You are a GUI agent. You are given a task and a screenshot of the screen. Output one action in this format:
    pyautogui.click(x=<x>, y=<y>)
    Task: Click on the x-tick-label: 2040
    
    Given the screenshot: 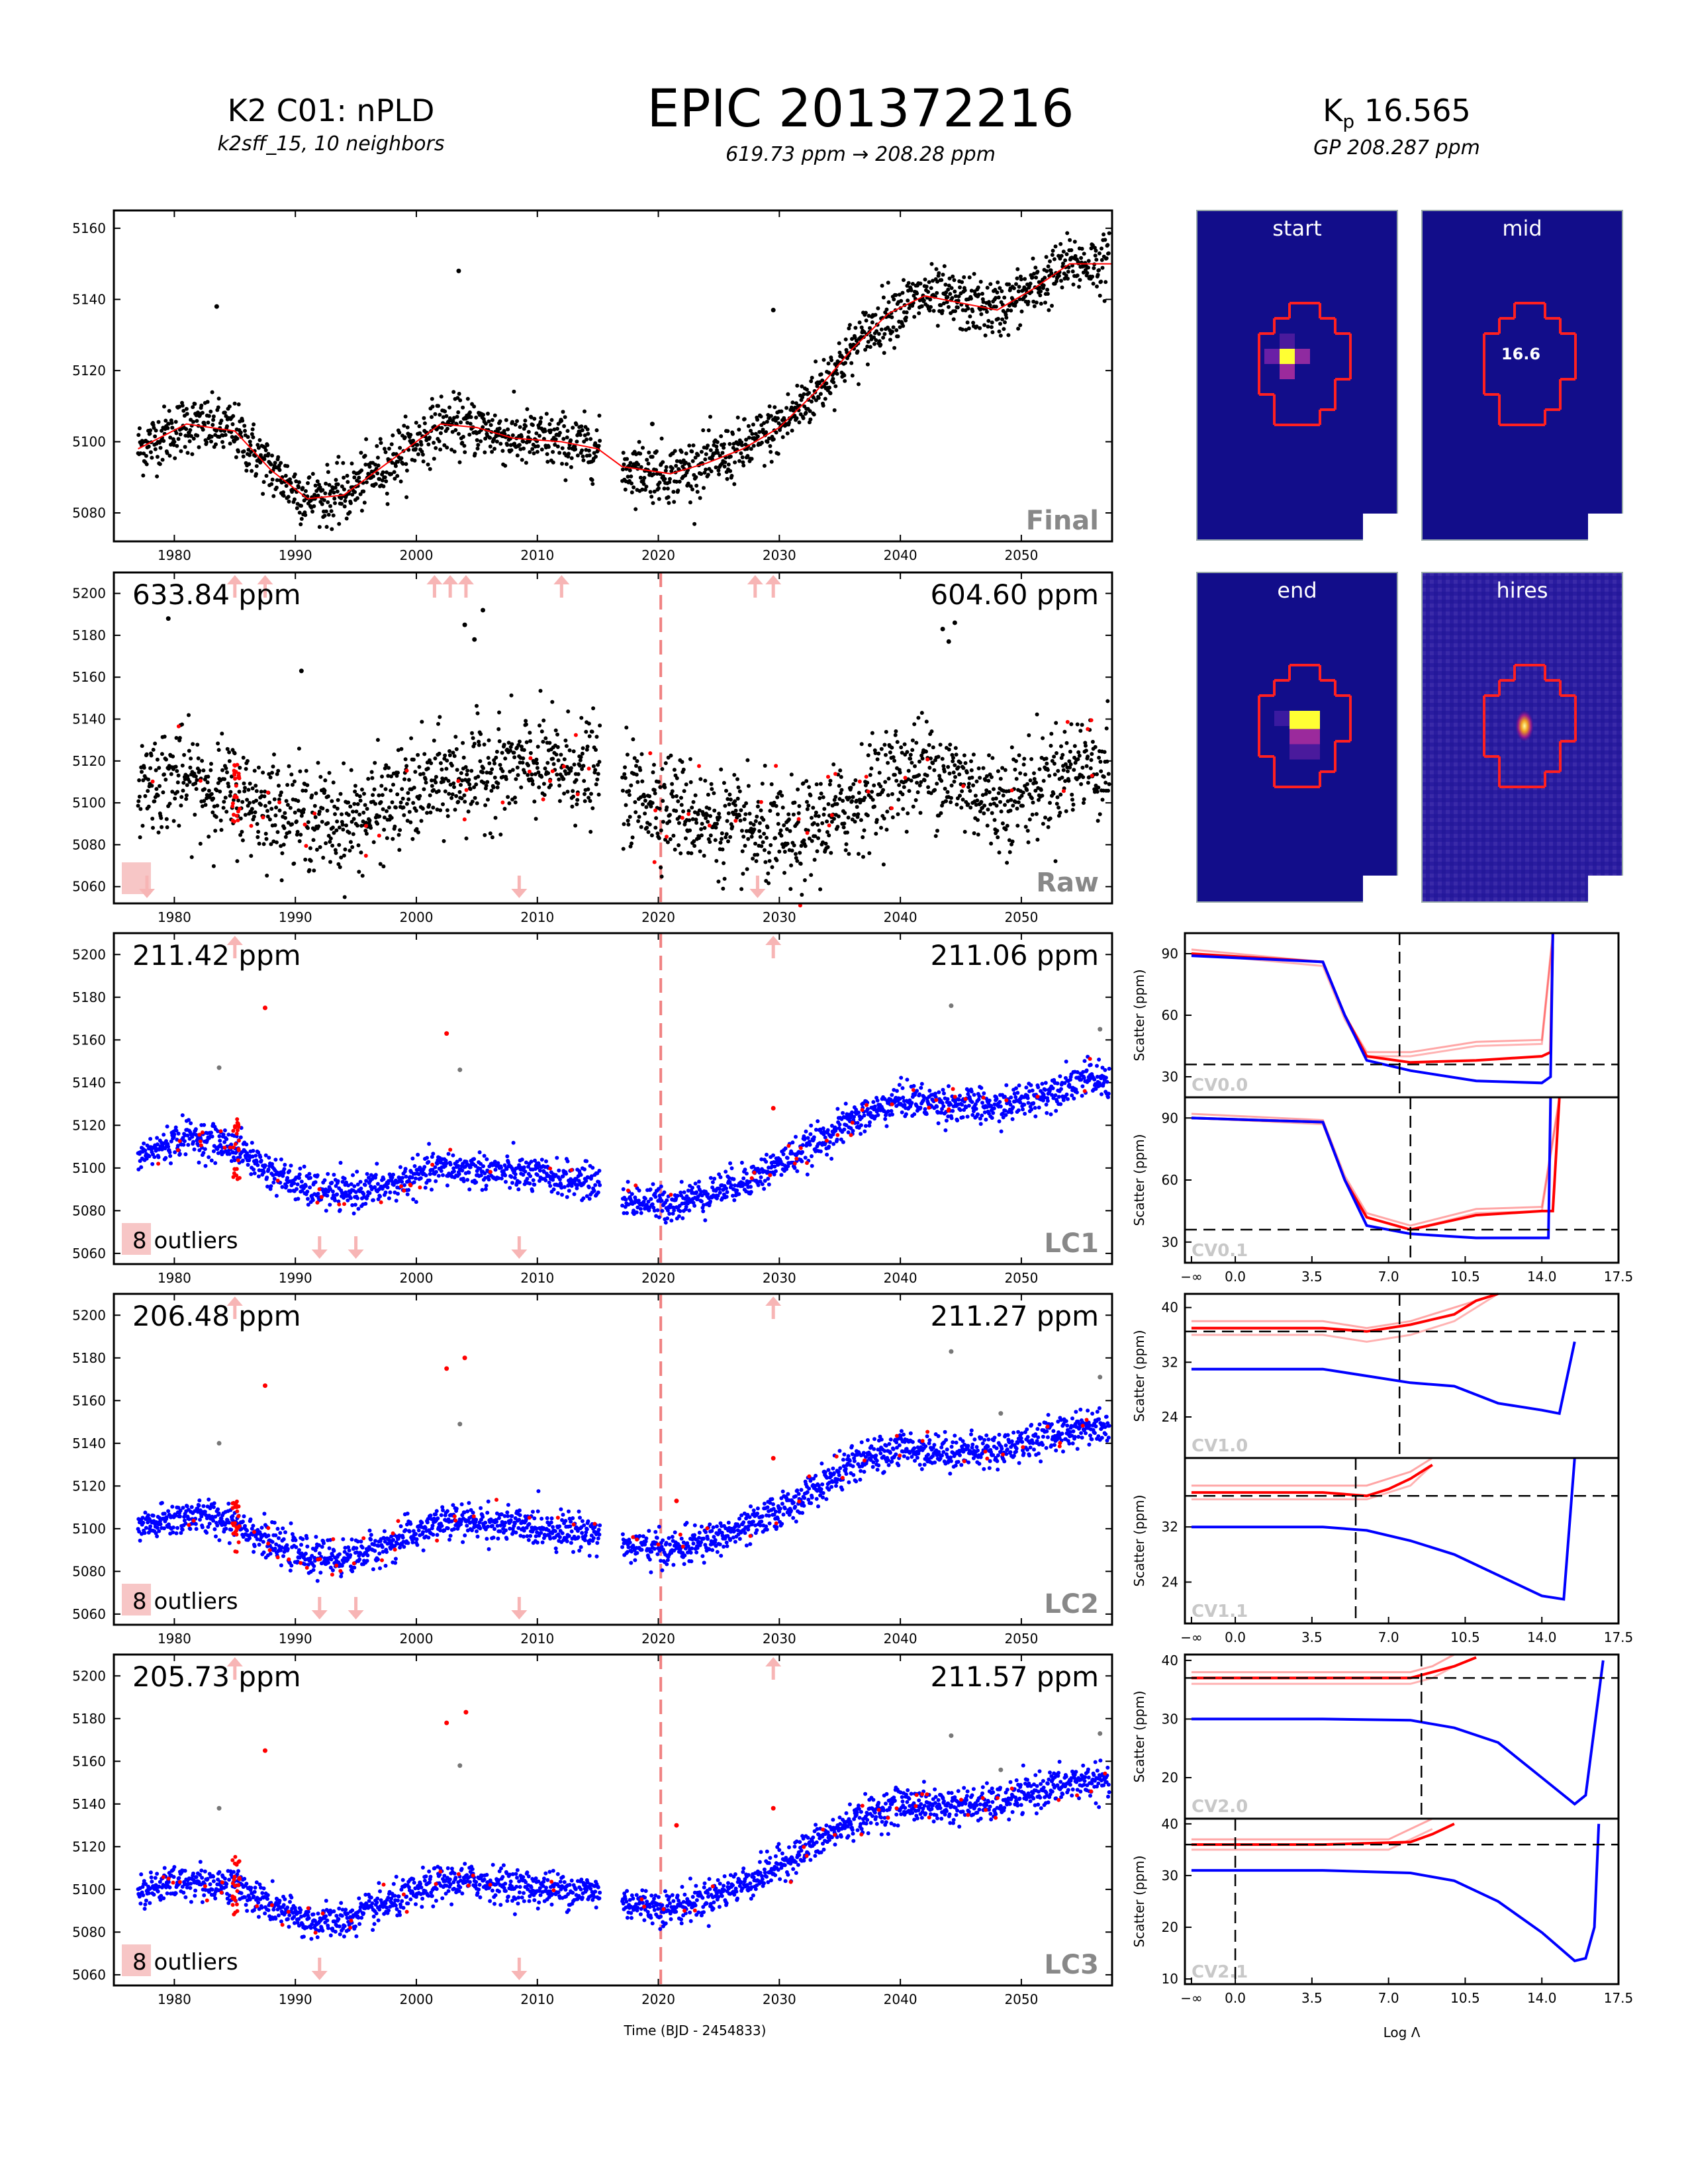 What is the action you would take?
    pyautogui.click(x=900, y=555)
    